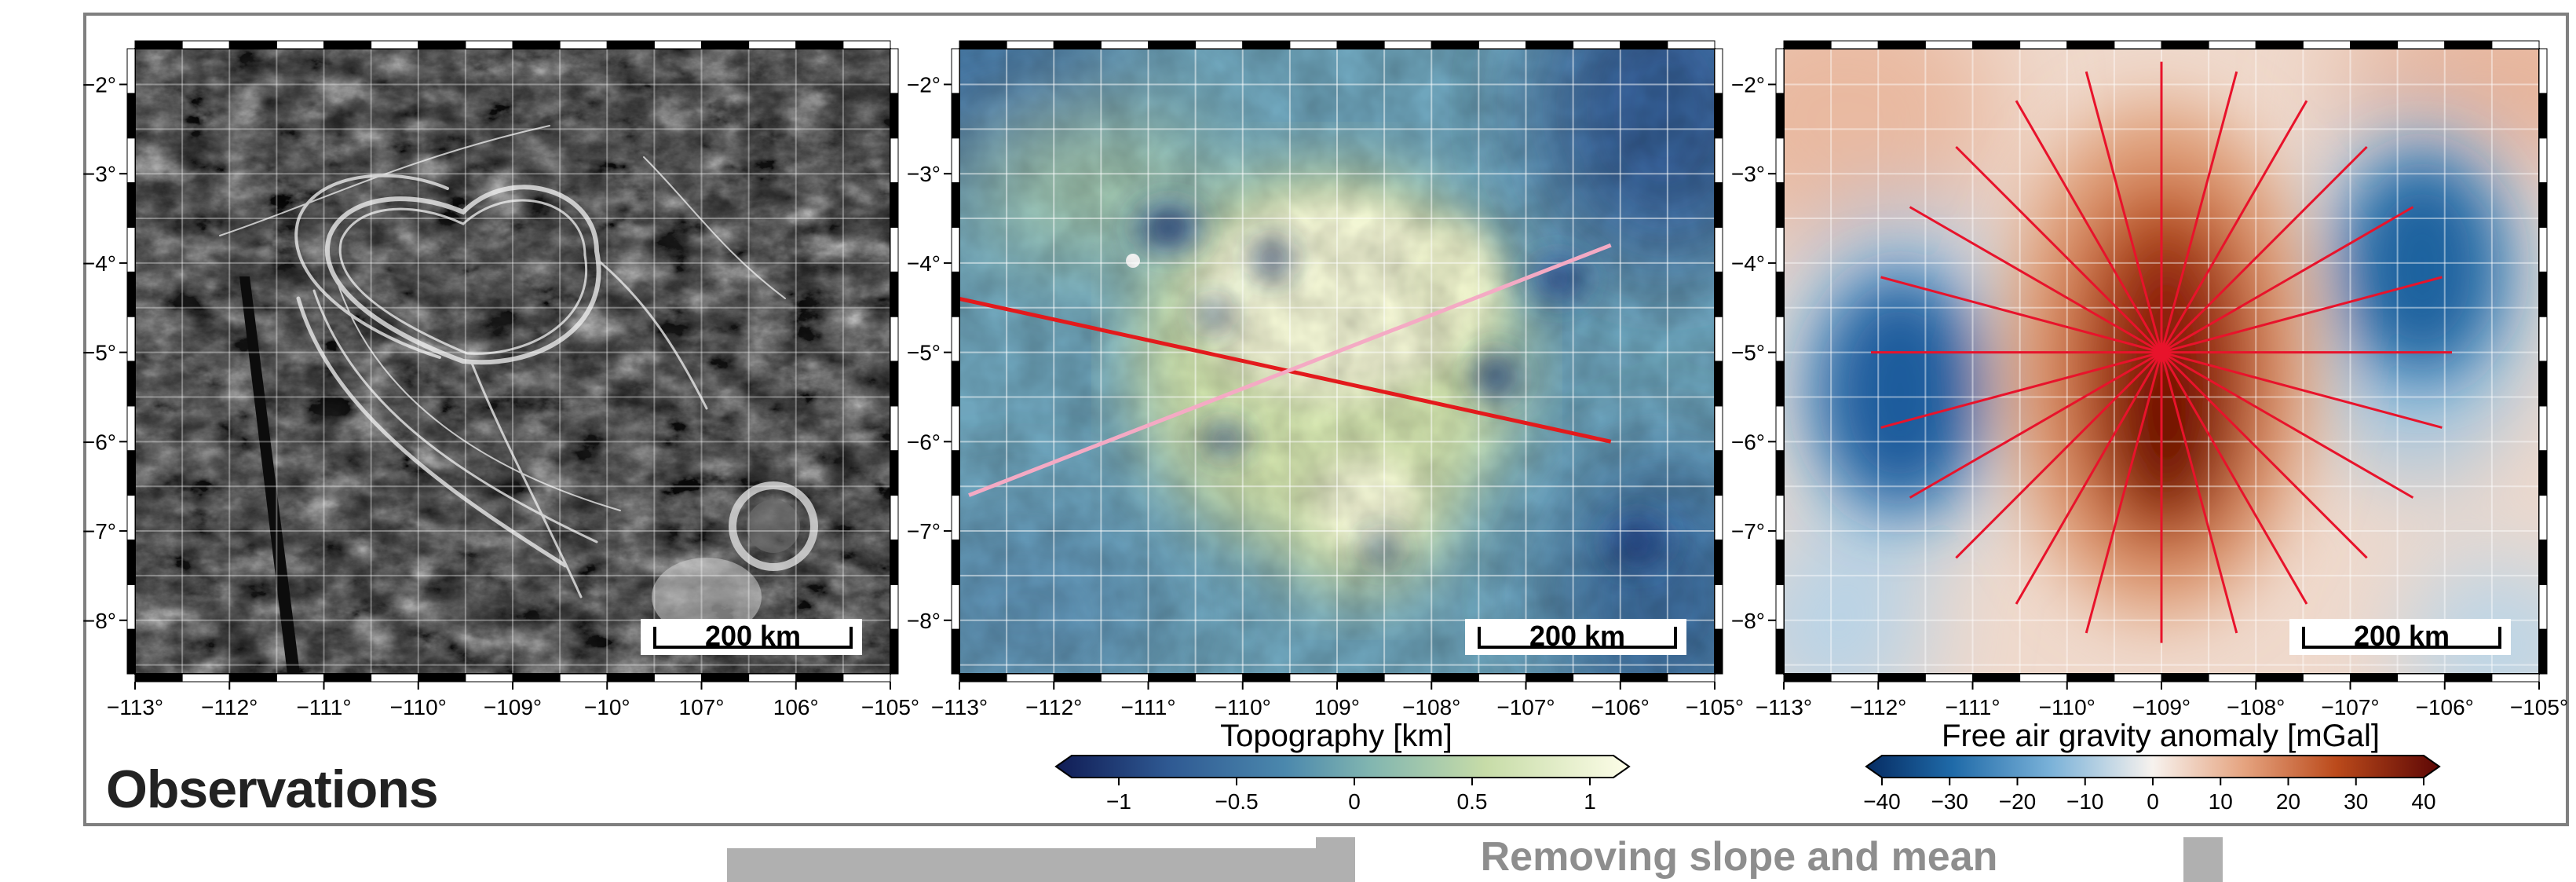 The image size is (2576, 882). What do you see at coordinates (1336, 736) in the screenshot?
I see `colorbar-label: Topography [km]` at bounding box center [1336, 736].